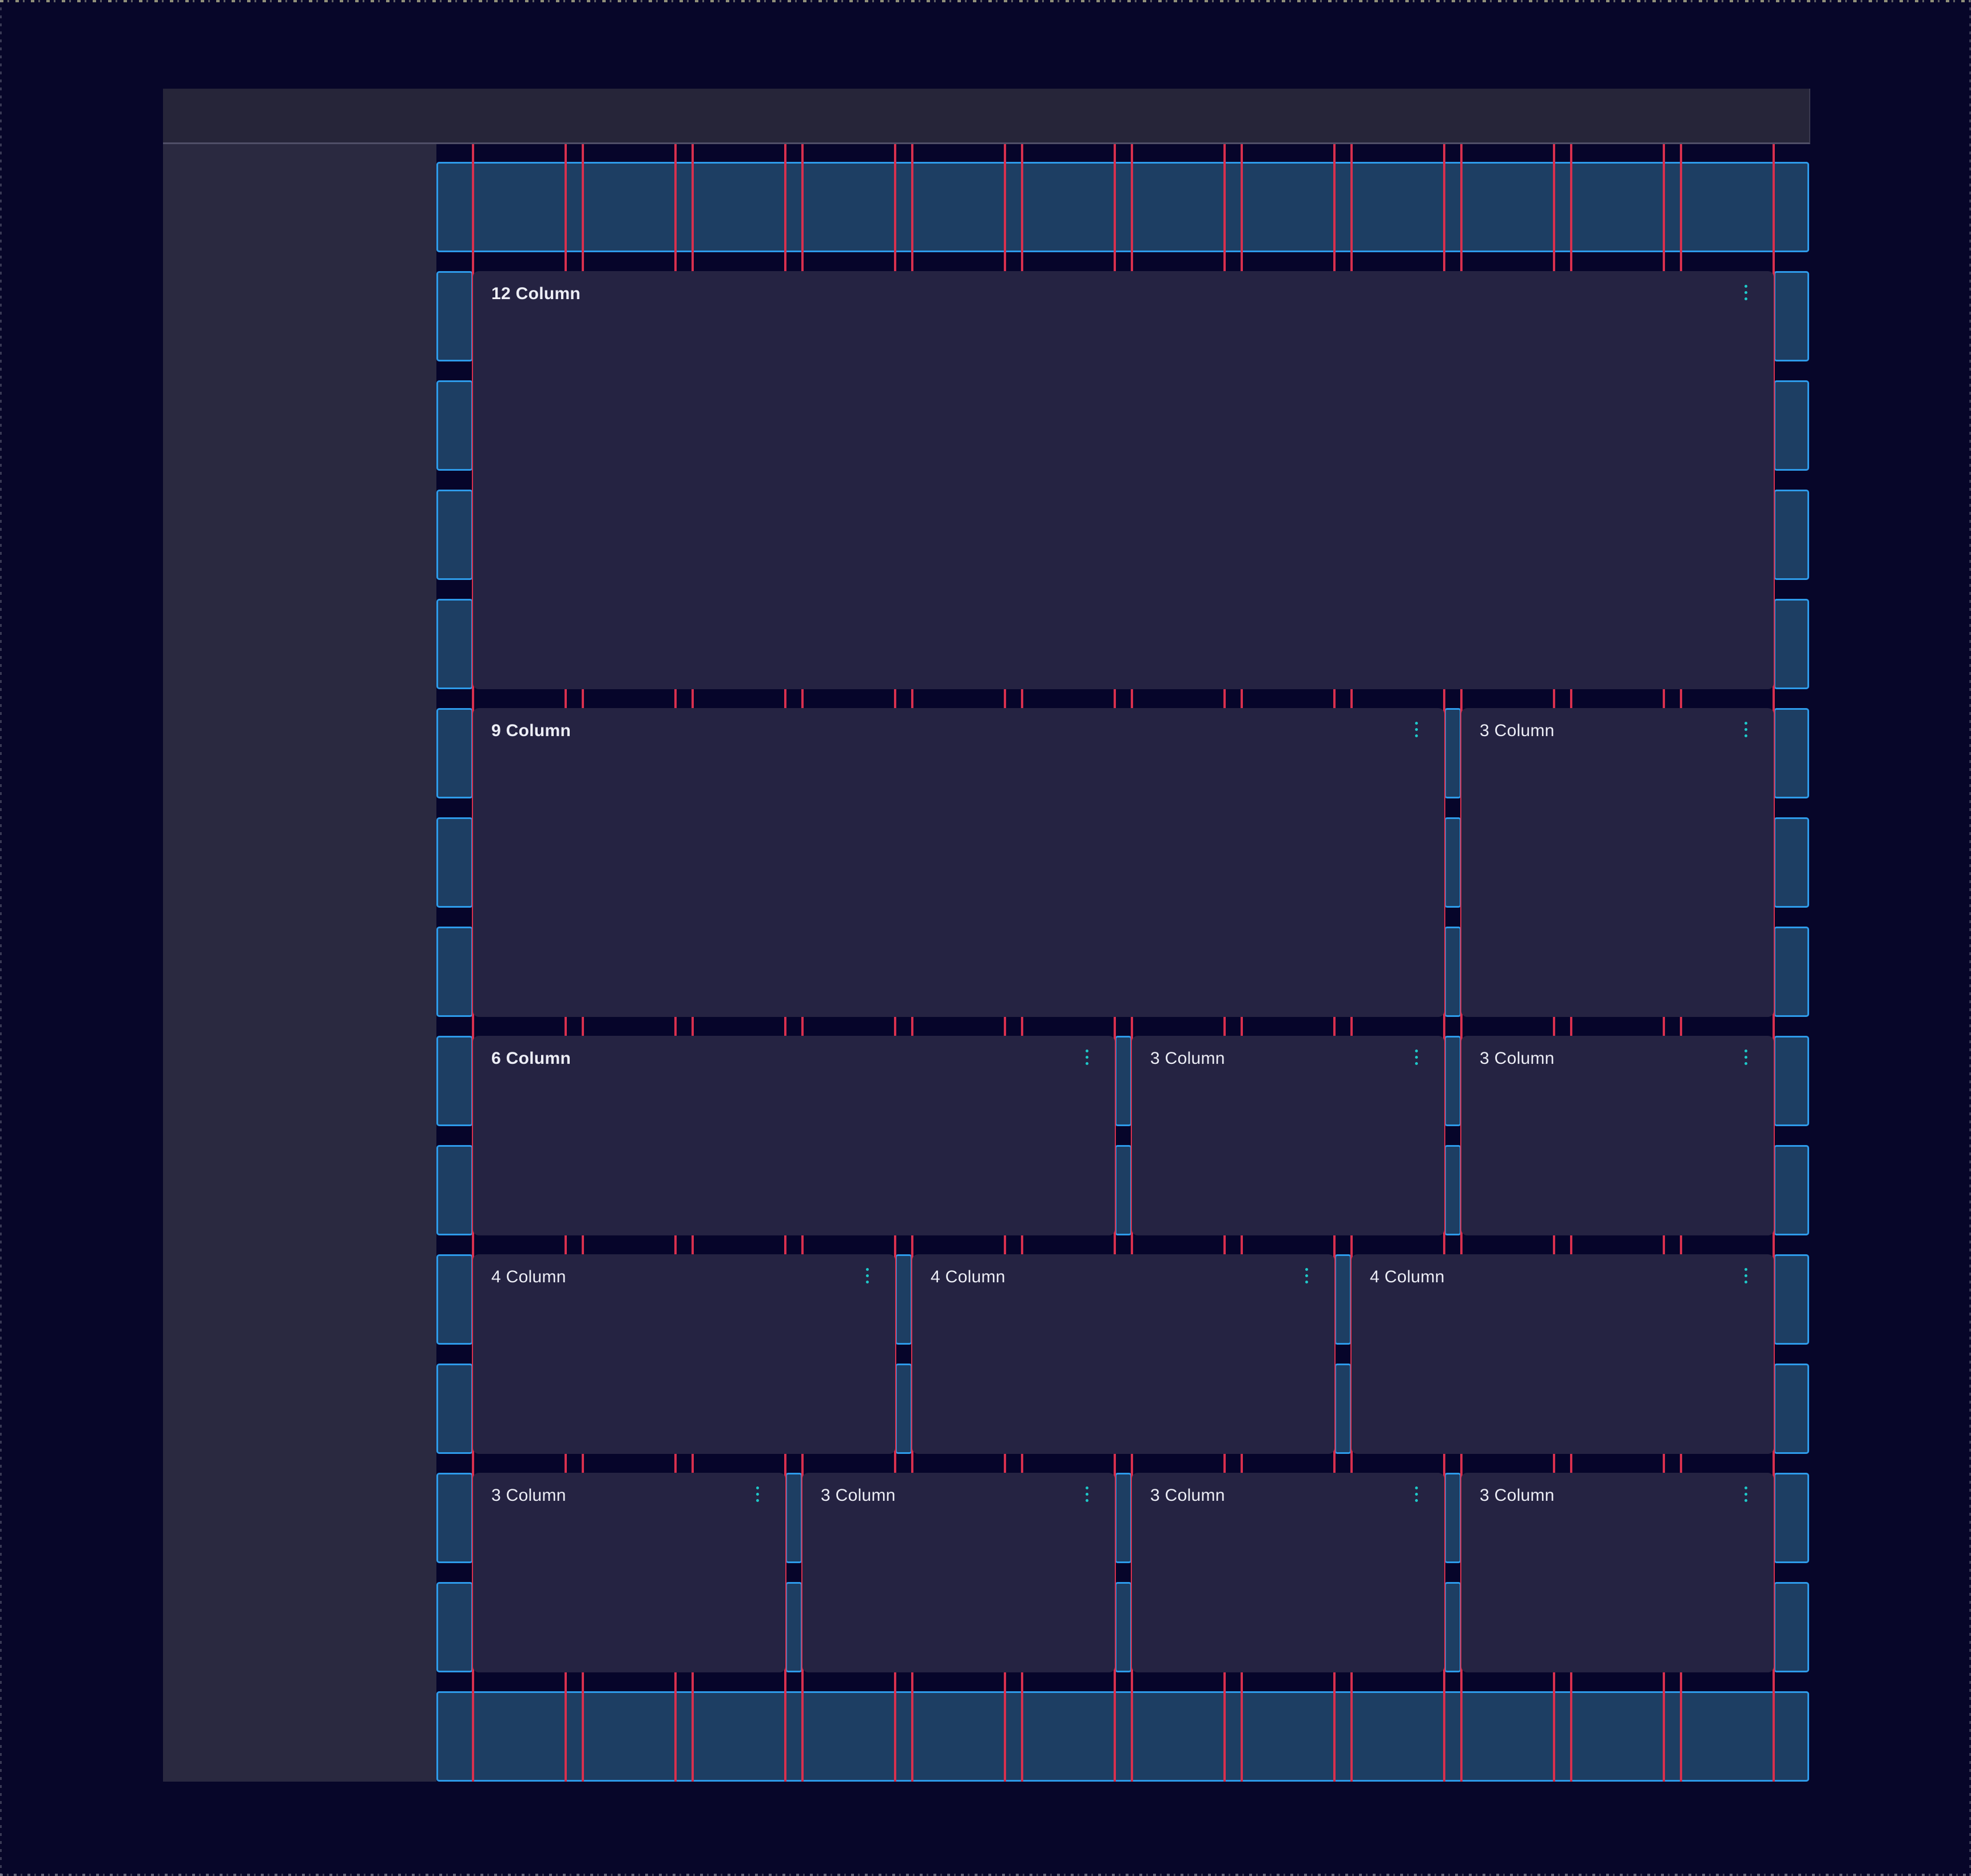  What do you see at coordinates (1122, 207) in the screenshot?
I see `grid-row-highlight-top` at bounding box center [1122, 207].